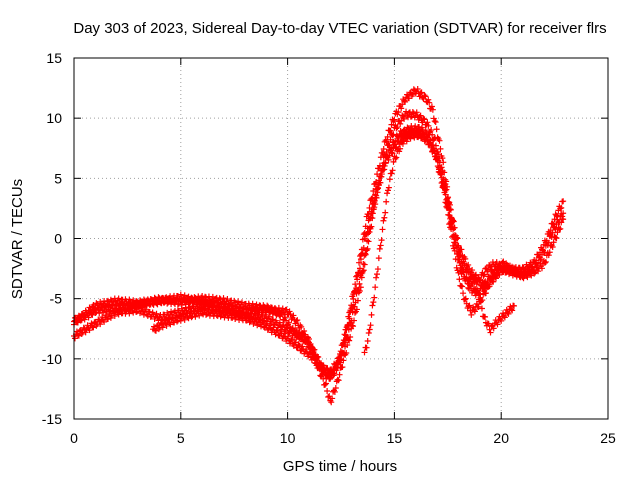 The height and width of the screenshot is (480, 640). I want to click on x-axis-title: GPS time / hours, so click(340, 466).